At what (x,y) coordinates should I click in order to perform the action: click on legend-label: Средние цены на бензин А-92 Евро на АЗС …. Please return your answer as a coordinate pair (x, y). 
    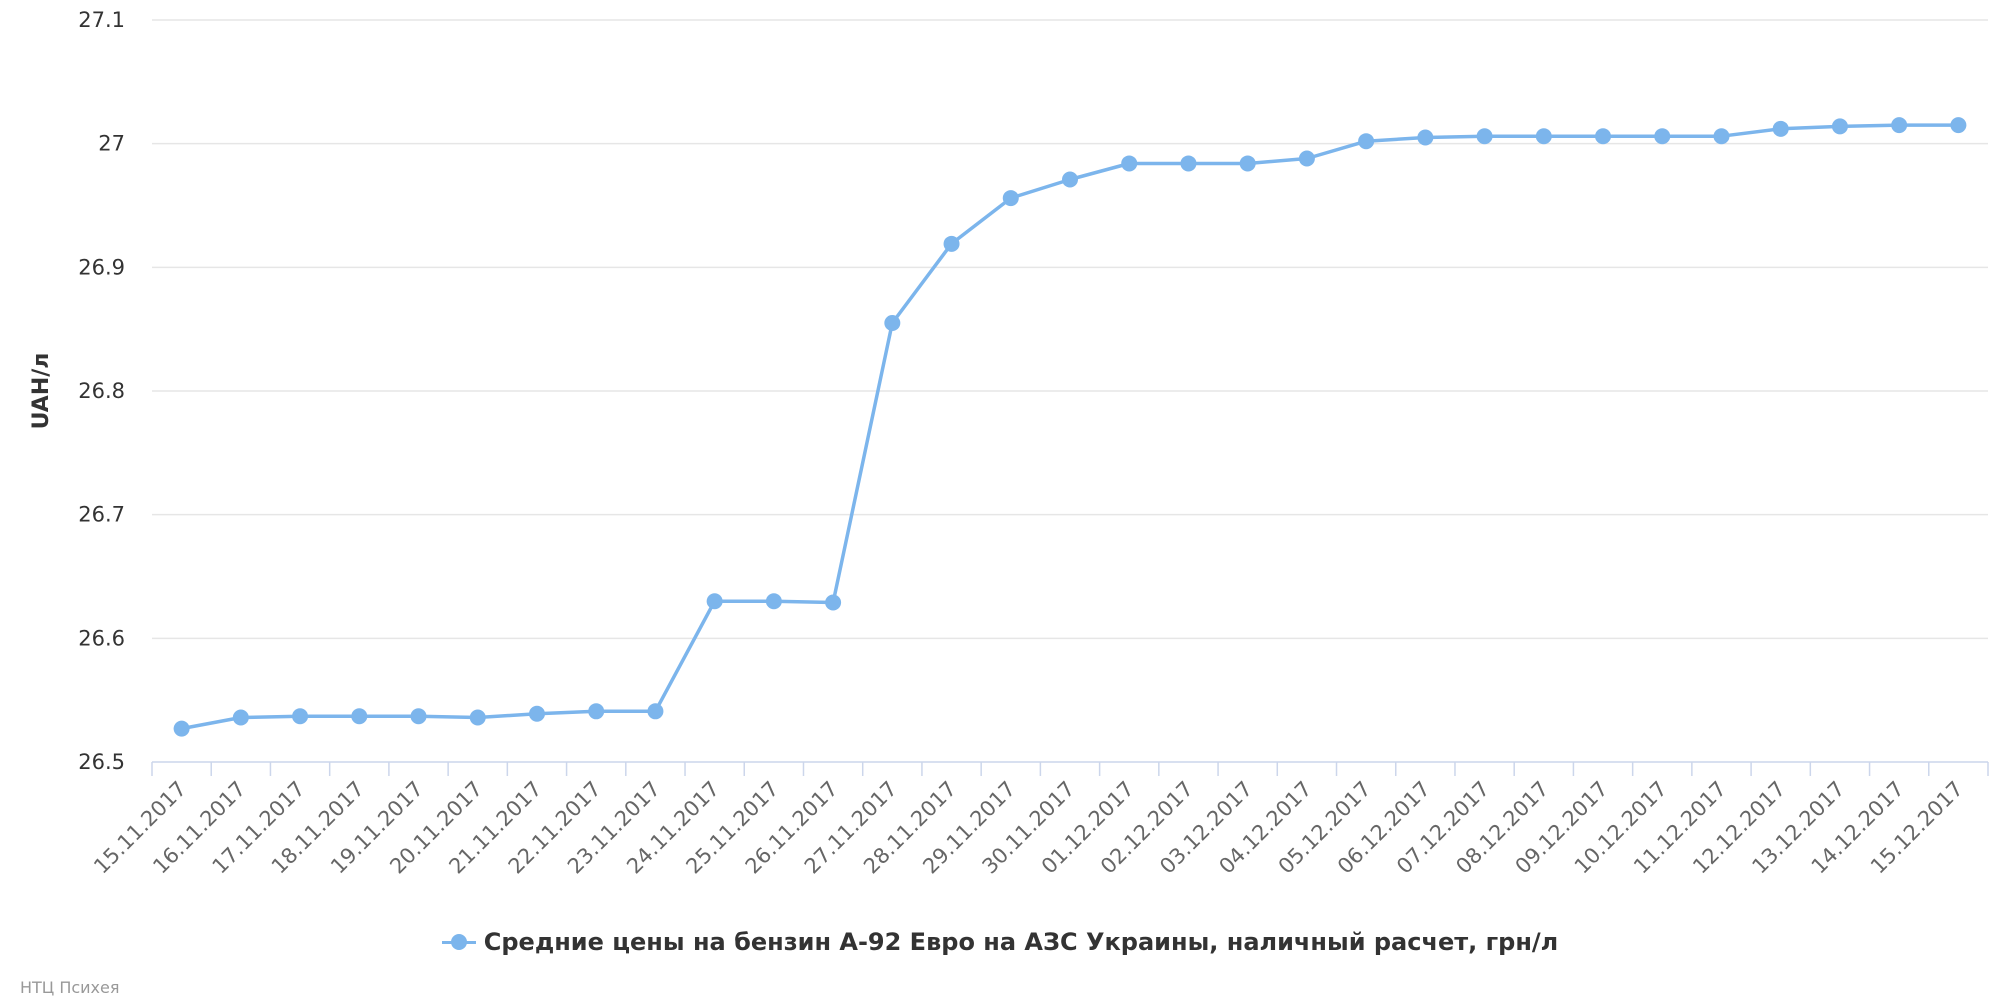
    Looking at the image, I should click on (1021, 942).